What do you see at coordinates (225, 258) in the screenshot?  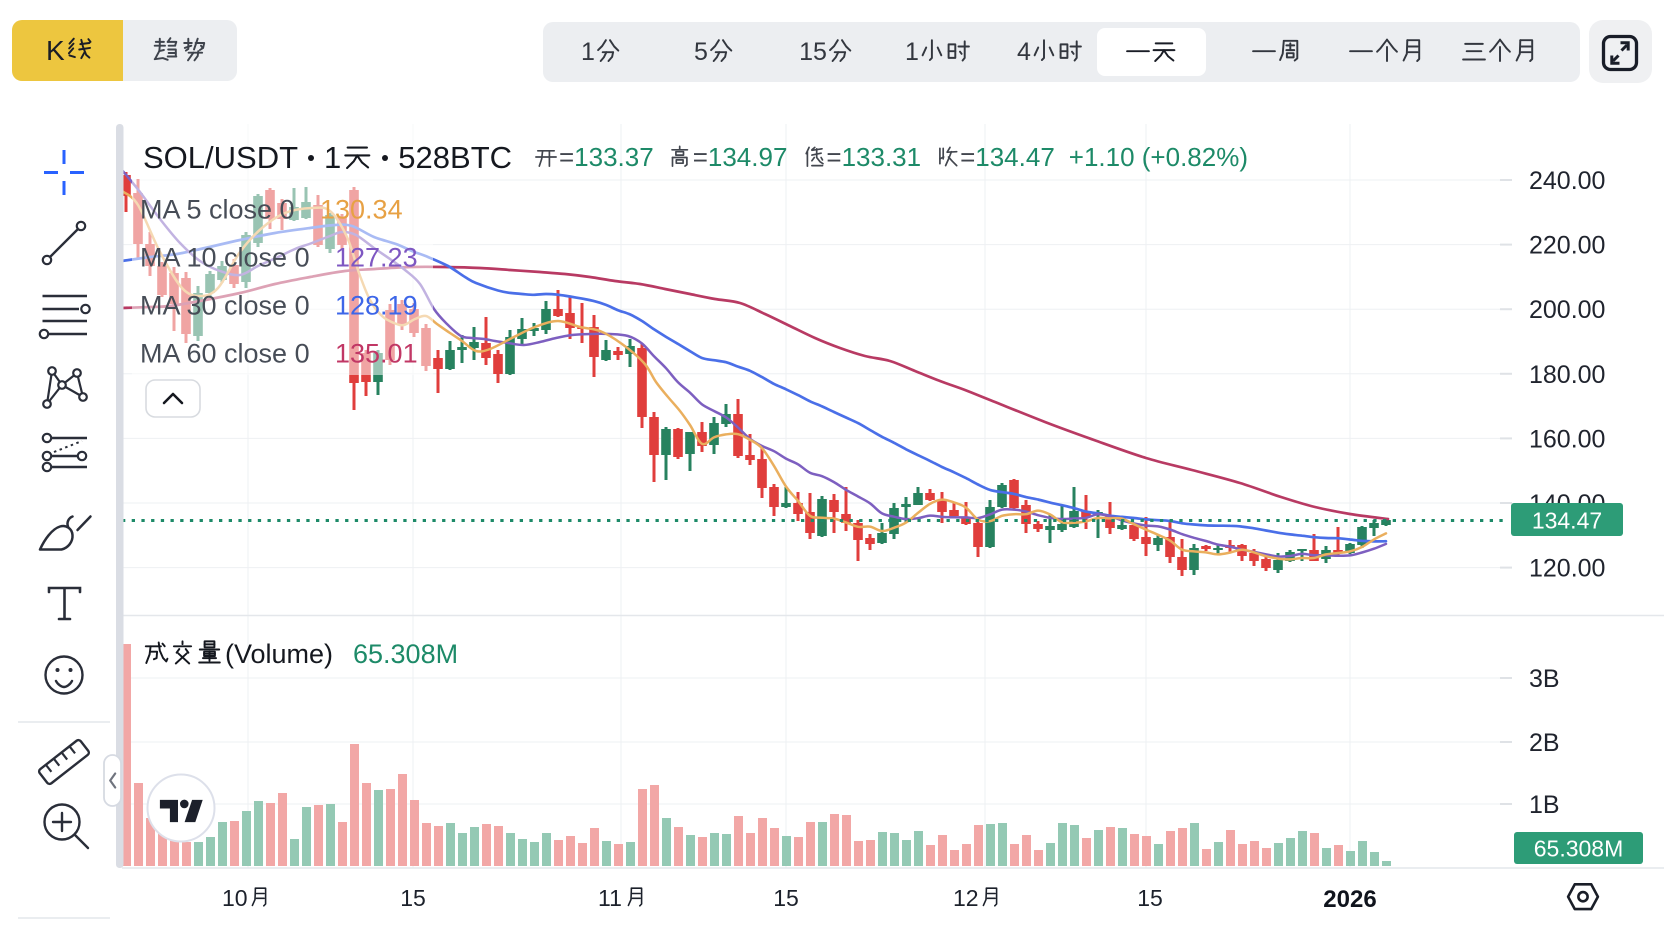 I see `svg-text: MA 10 close 0` at bounding box center [225, 258].